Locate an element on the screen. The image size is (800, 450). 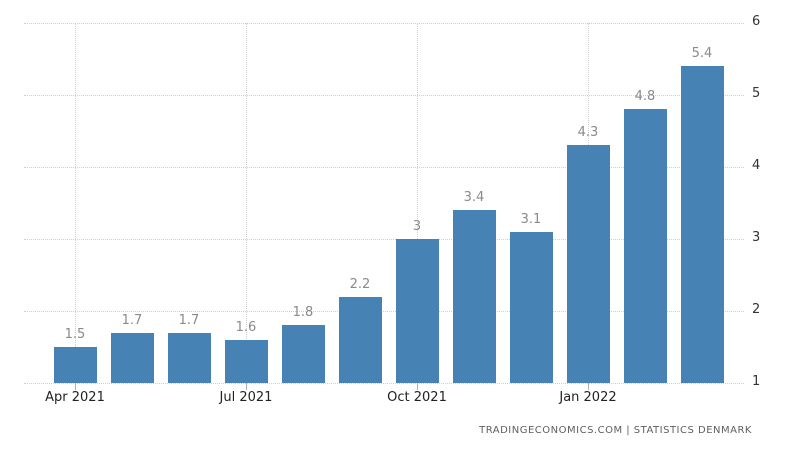
x-axis-tick-label: Oct 2021 is located at coordinates (417, 397).